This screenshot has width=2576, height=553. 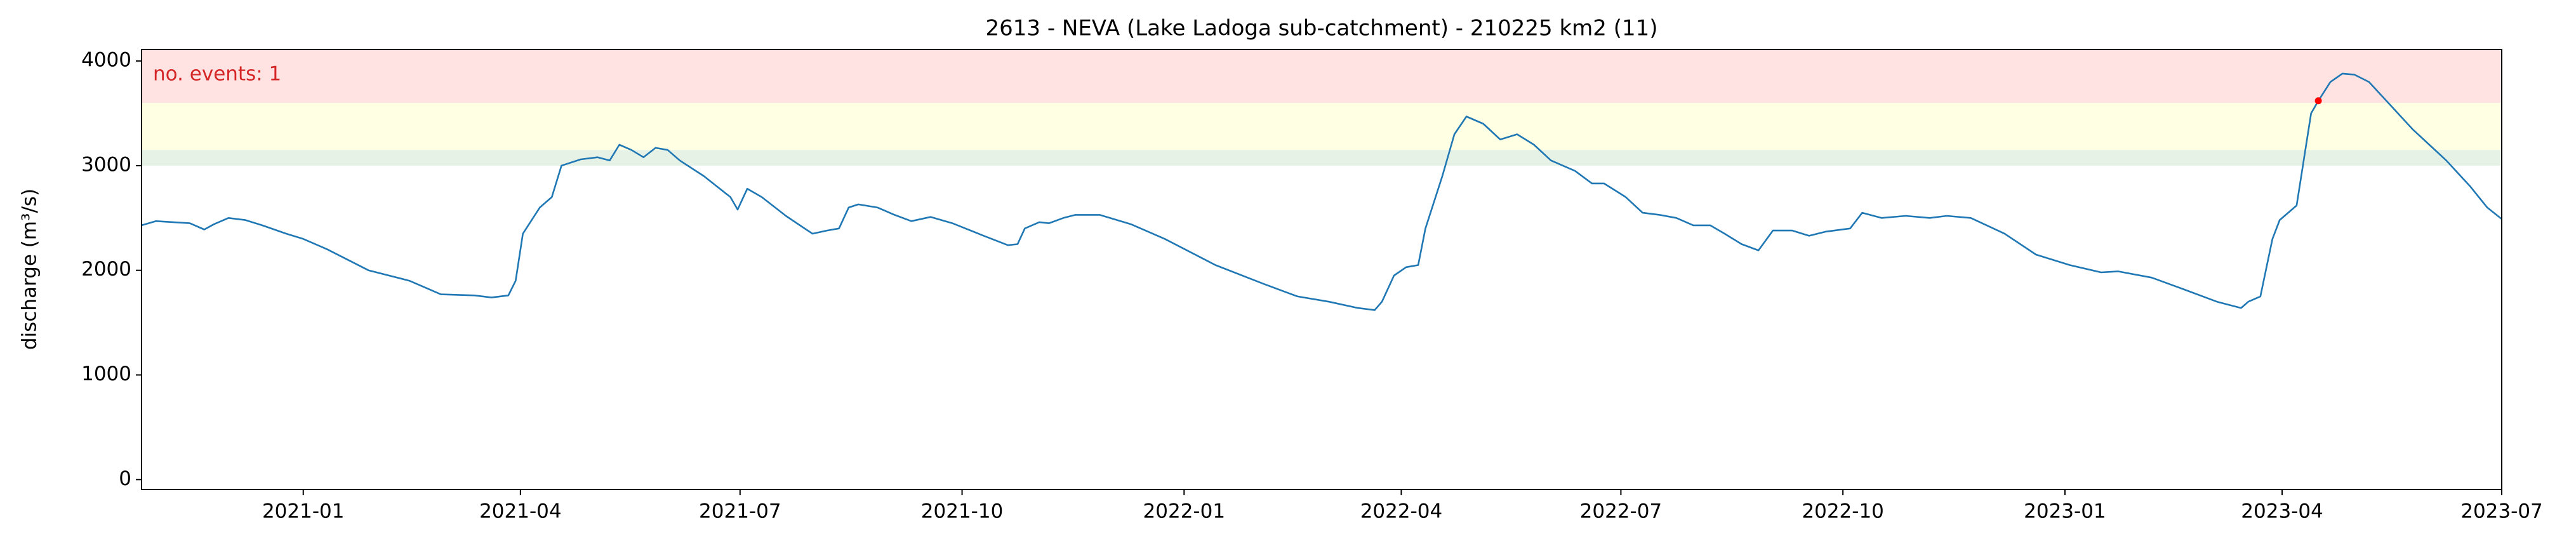 I want to click on x-tick-label: 2021-01, so click(x=303, y=511).